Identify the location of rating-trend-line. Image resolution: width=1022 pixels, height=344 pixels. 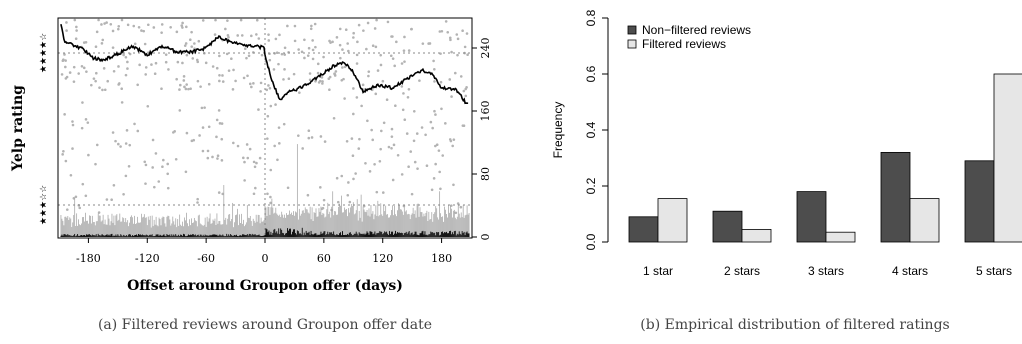
(264, 64).